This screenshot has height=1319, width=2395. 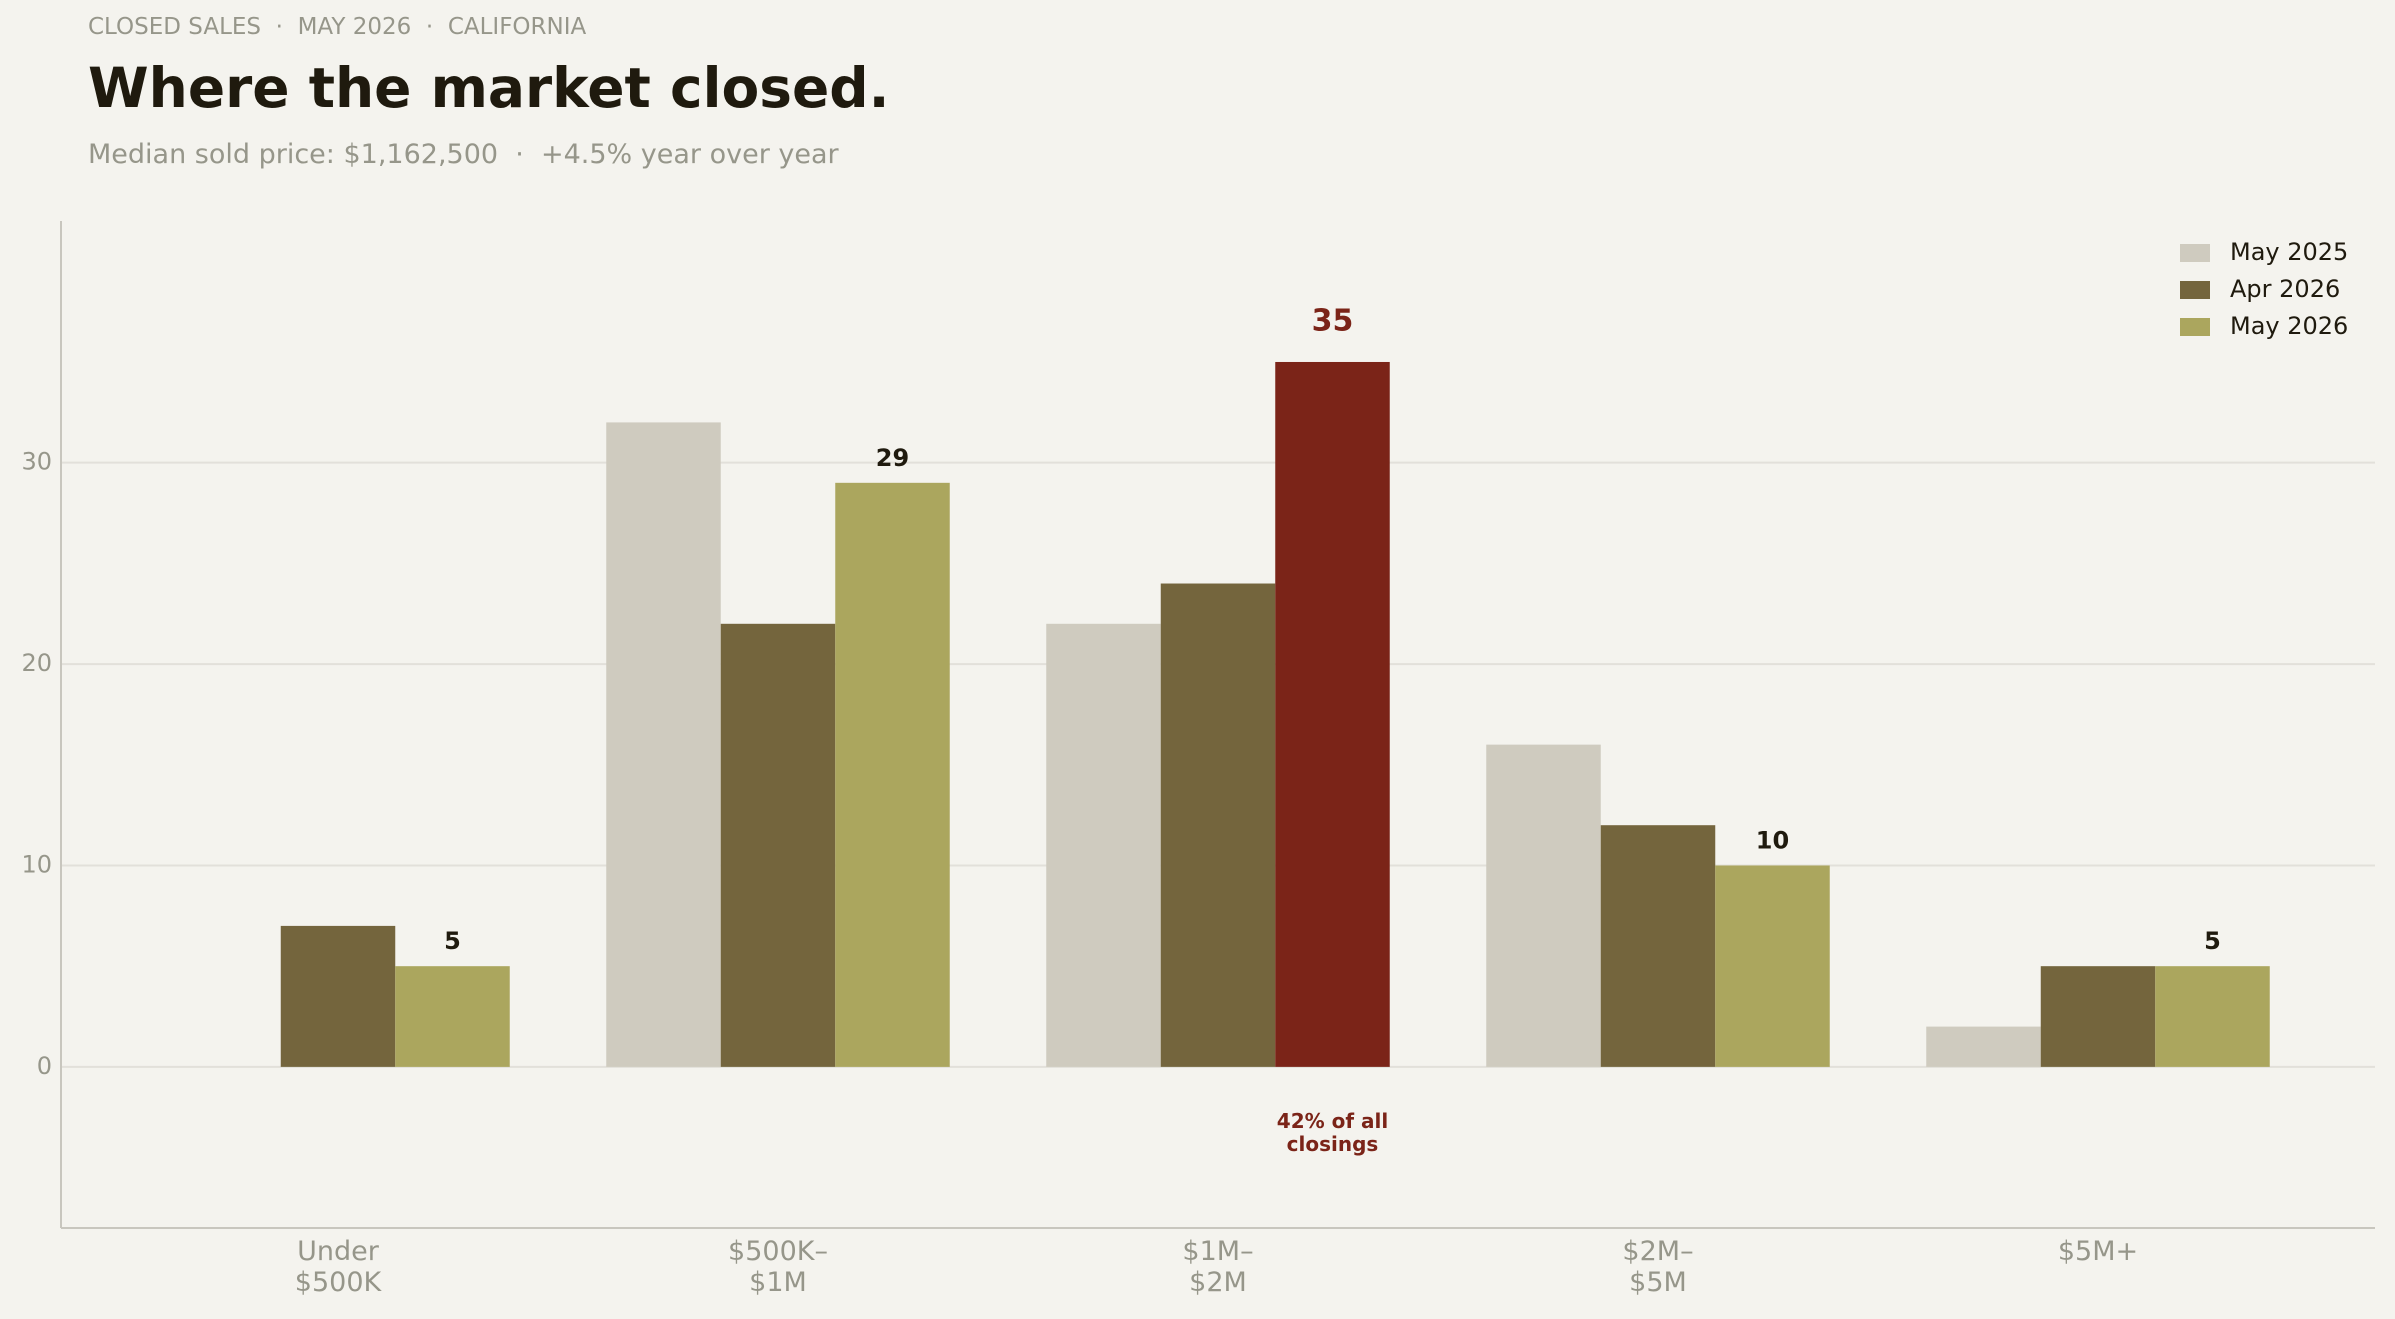 I want to click on value-label: 35, so click(x=1333, y=320).